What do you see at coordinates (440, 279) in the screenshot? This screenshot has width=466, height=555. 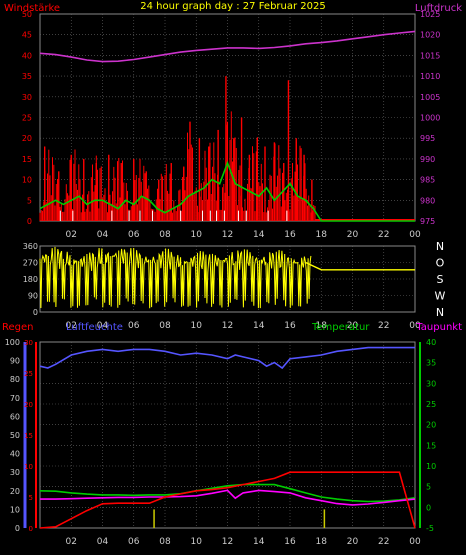 I see `direction-compass-tick: S` at bounding box center [440, 279].